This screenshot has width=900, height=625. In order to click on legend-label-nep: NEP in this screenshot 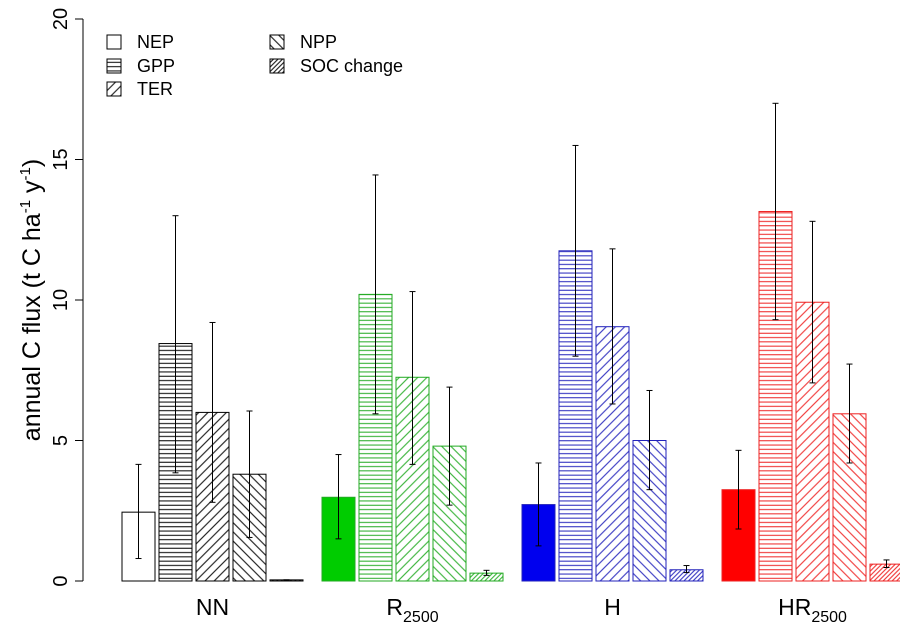, I will do `click(155, 42)`.